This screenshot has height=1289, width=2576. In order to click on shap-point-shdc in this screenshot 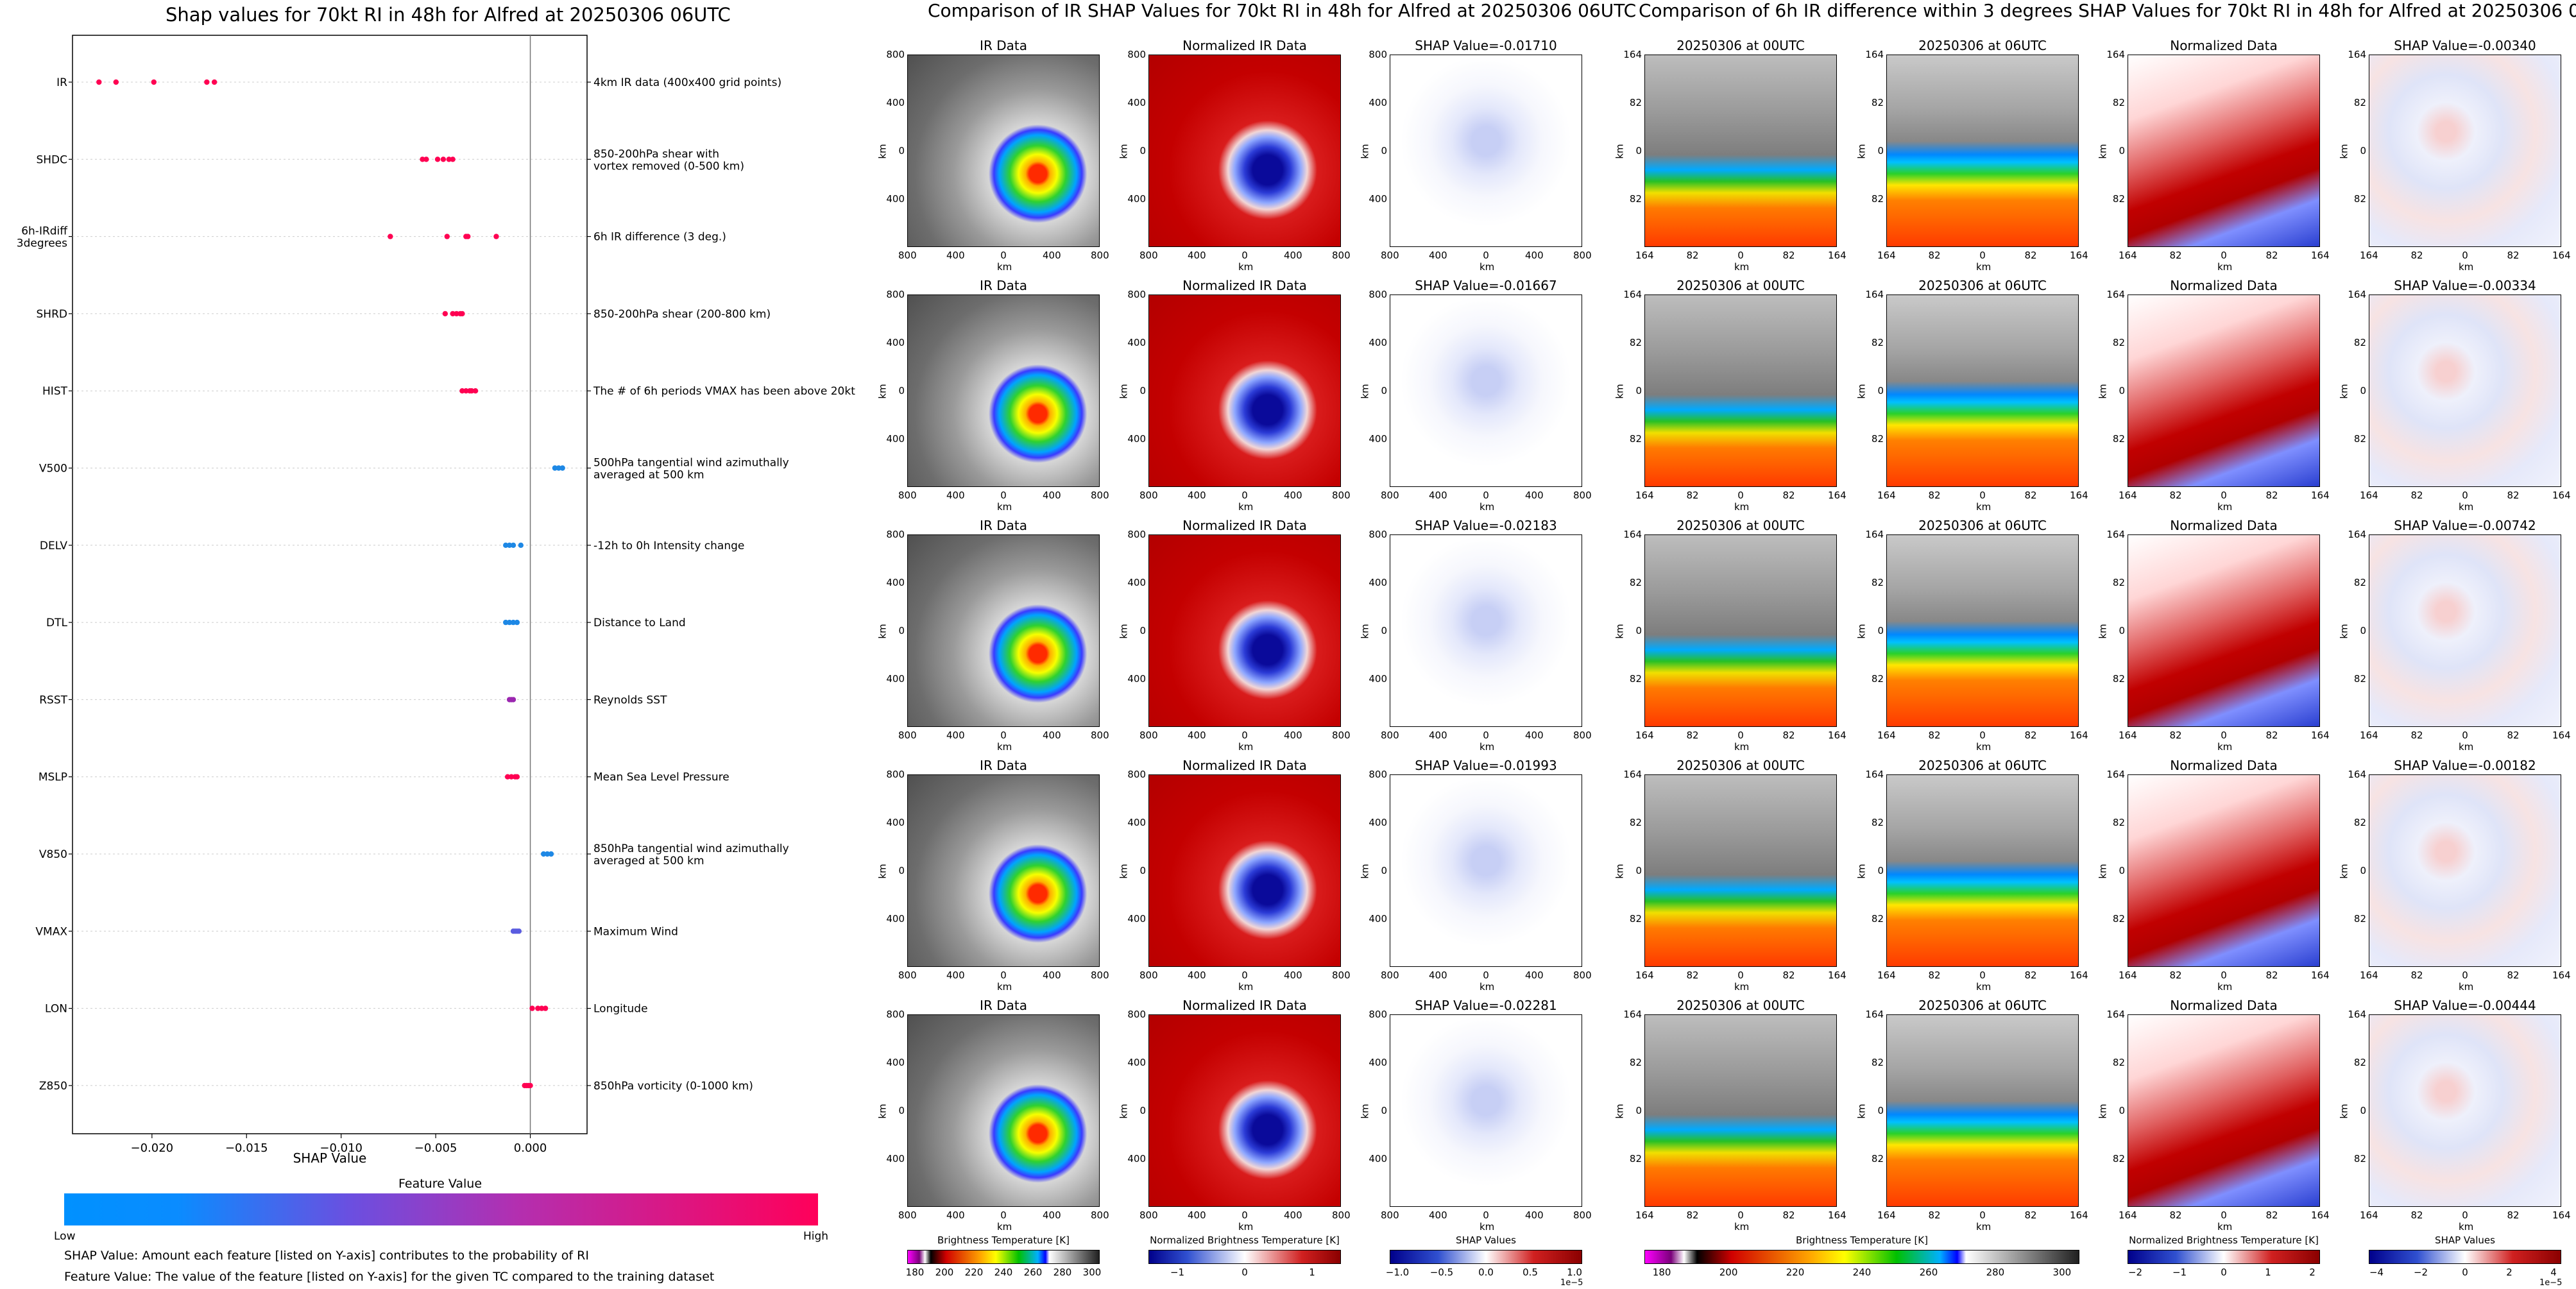, I will do `click(423, 159)`.